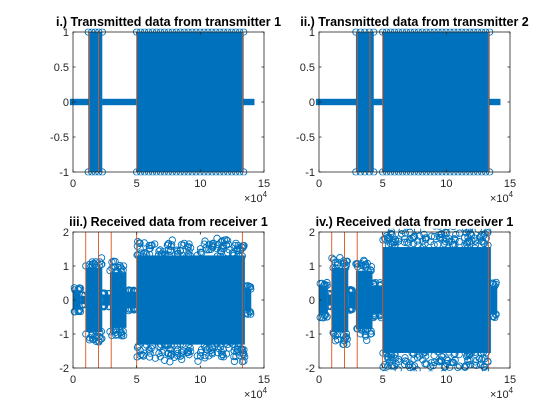 The height and width of the screenshot is (420, 560). I want to click on subplot-title: iii.) Received data from receiver 1, so click(168, 222).